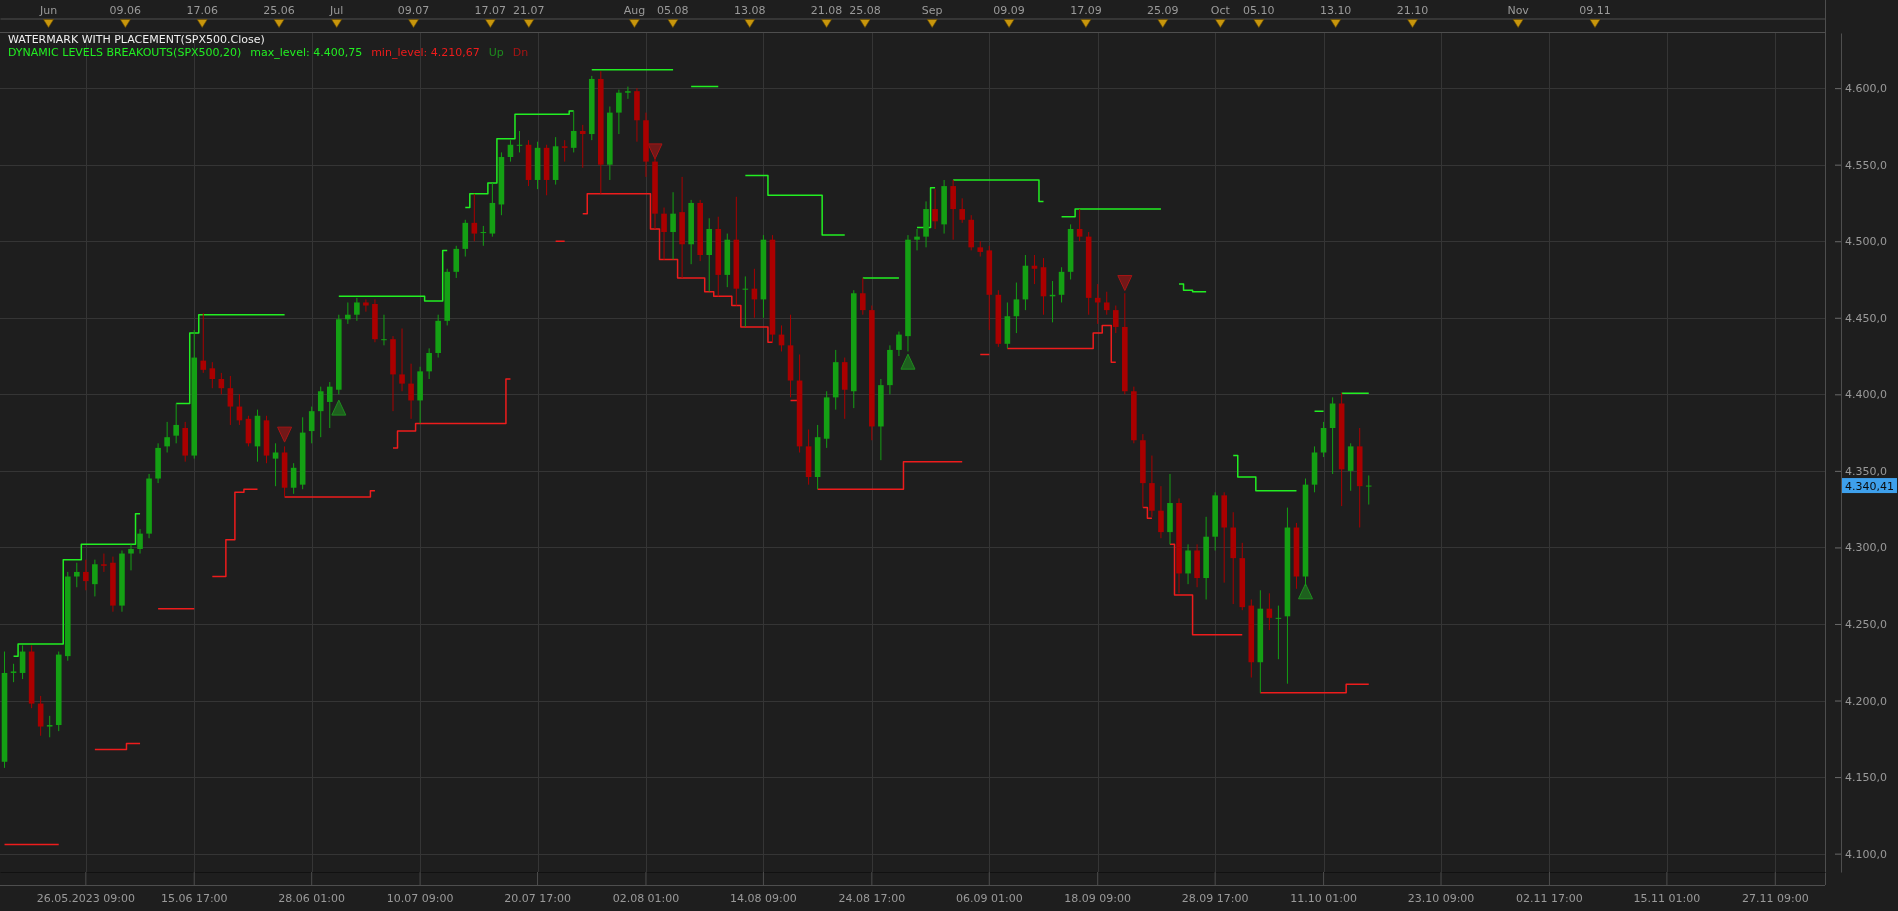  What do you see at coordinates (865, 10) in the screenshot?
I see `x2-tick-label: 25.08` at bounding box center [865, 10].